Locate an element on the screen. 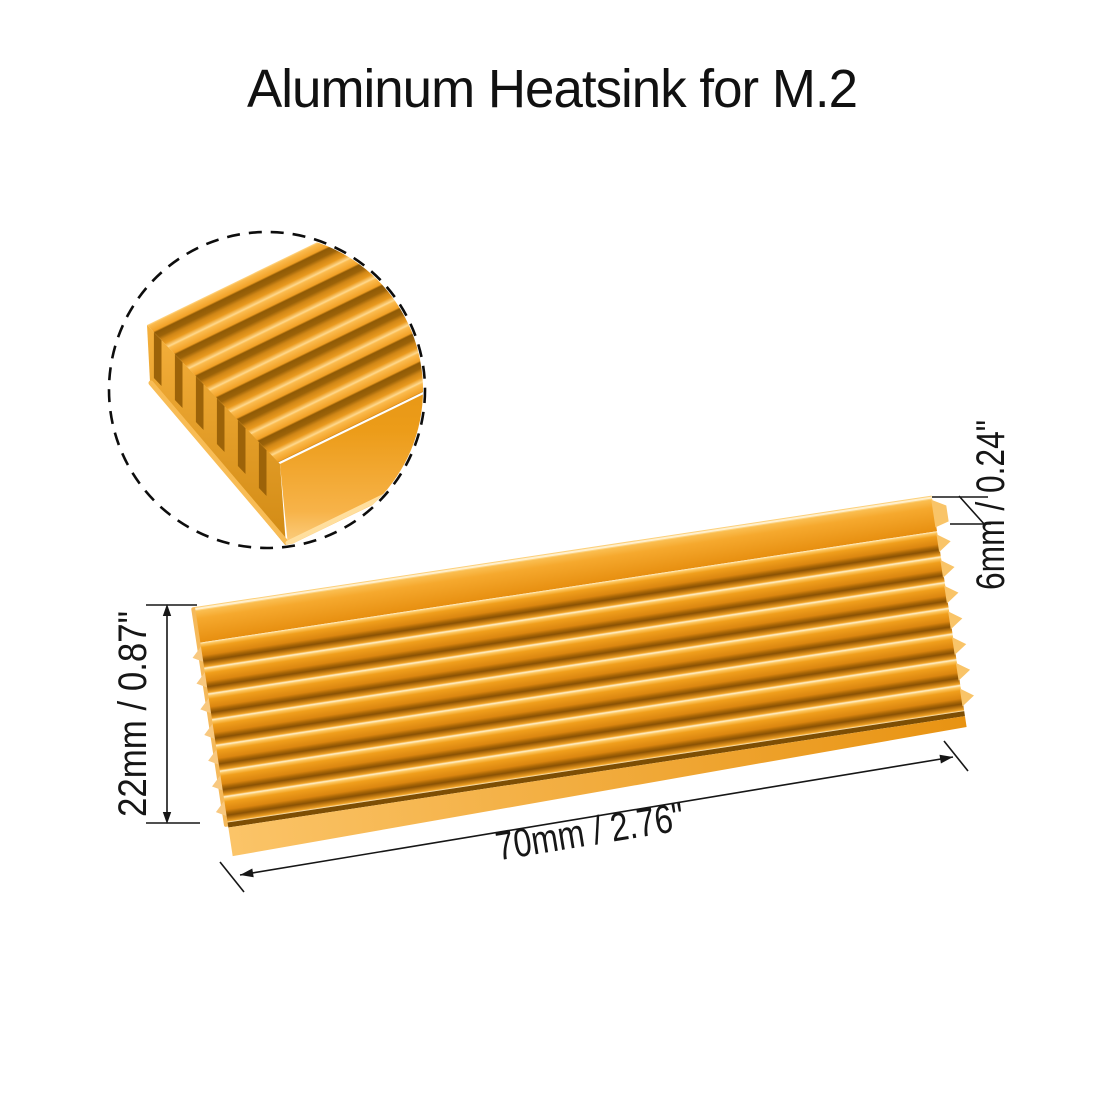 The image size is (1100, 1100). heatsink-right-fin-tabs is located at coordinates (952, 603).